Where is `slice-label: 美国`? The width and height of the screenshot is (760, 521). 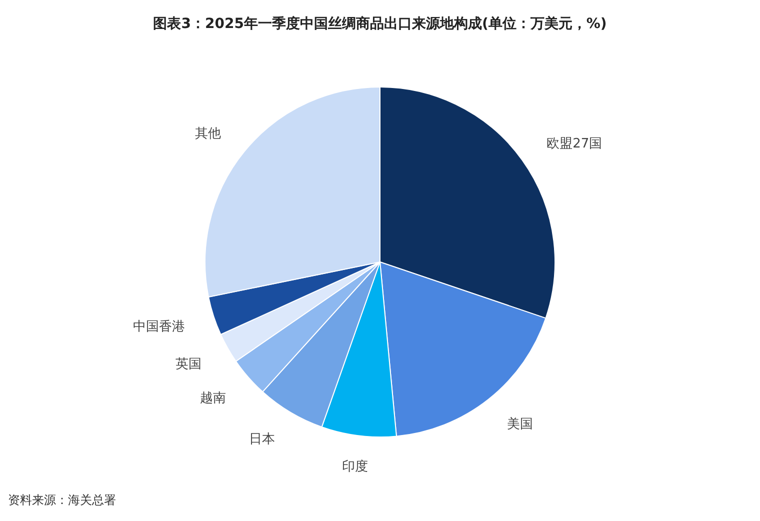 slice-label: 美国 is located at coordinates (520, 424).